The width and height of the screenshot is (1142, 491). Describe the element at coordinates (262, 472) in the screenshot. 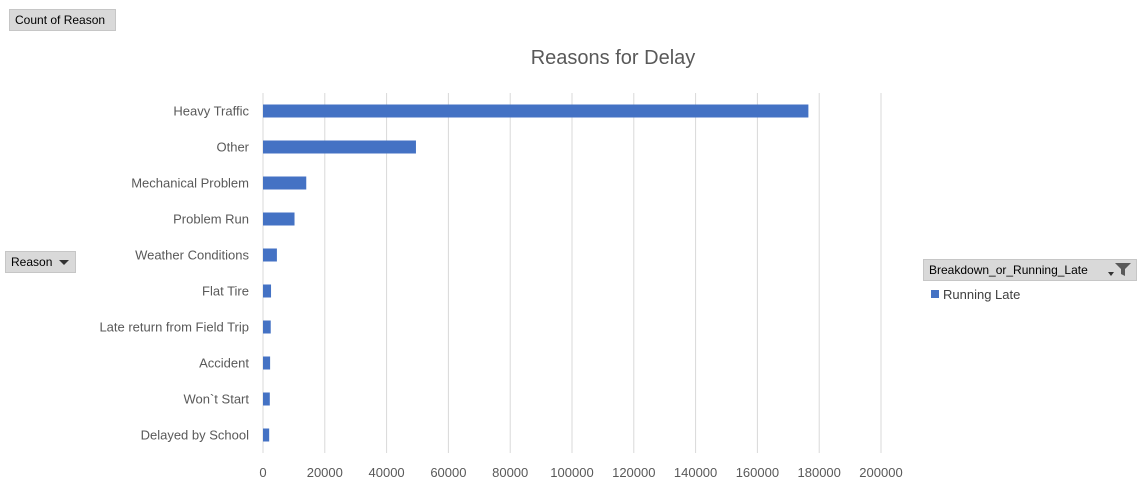

I see `x-tick-label: 0` at that location.